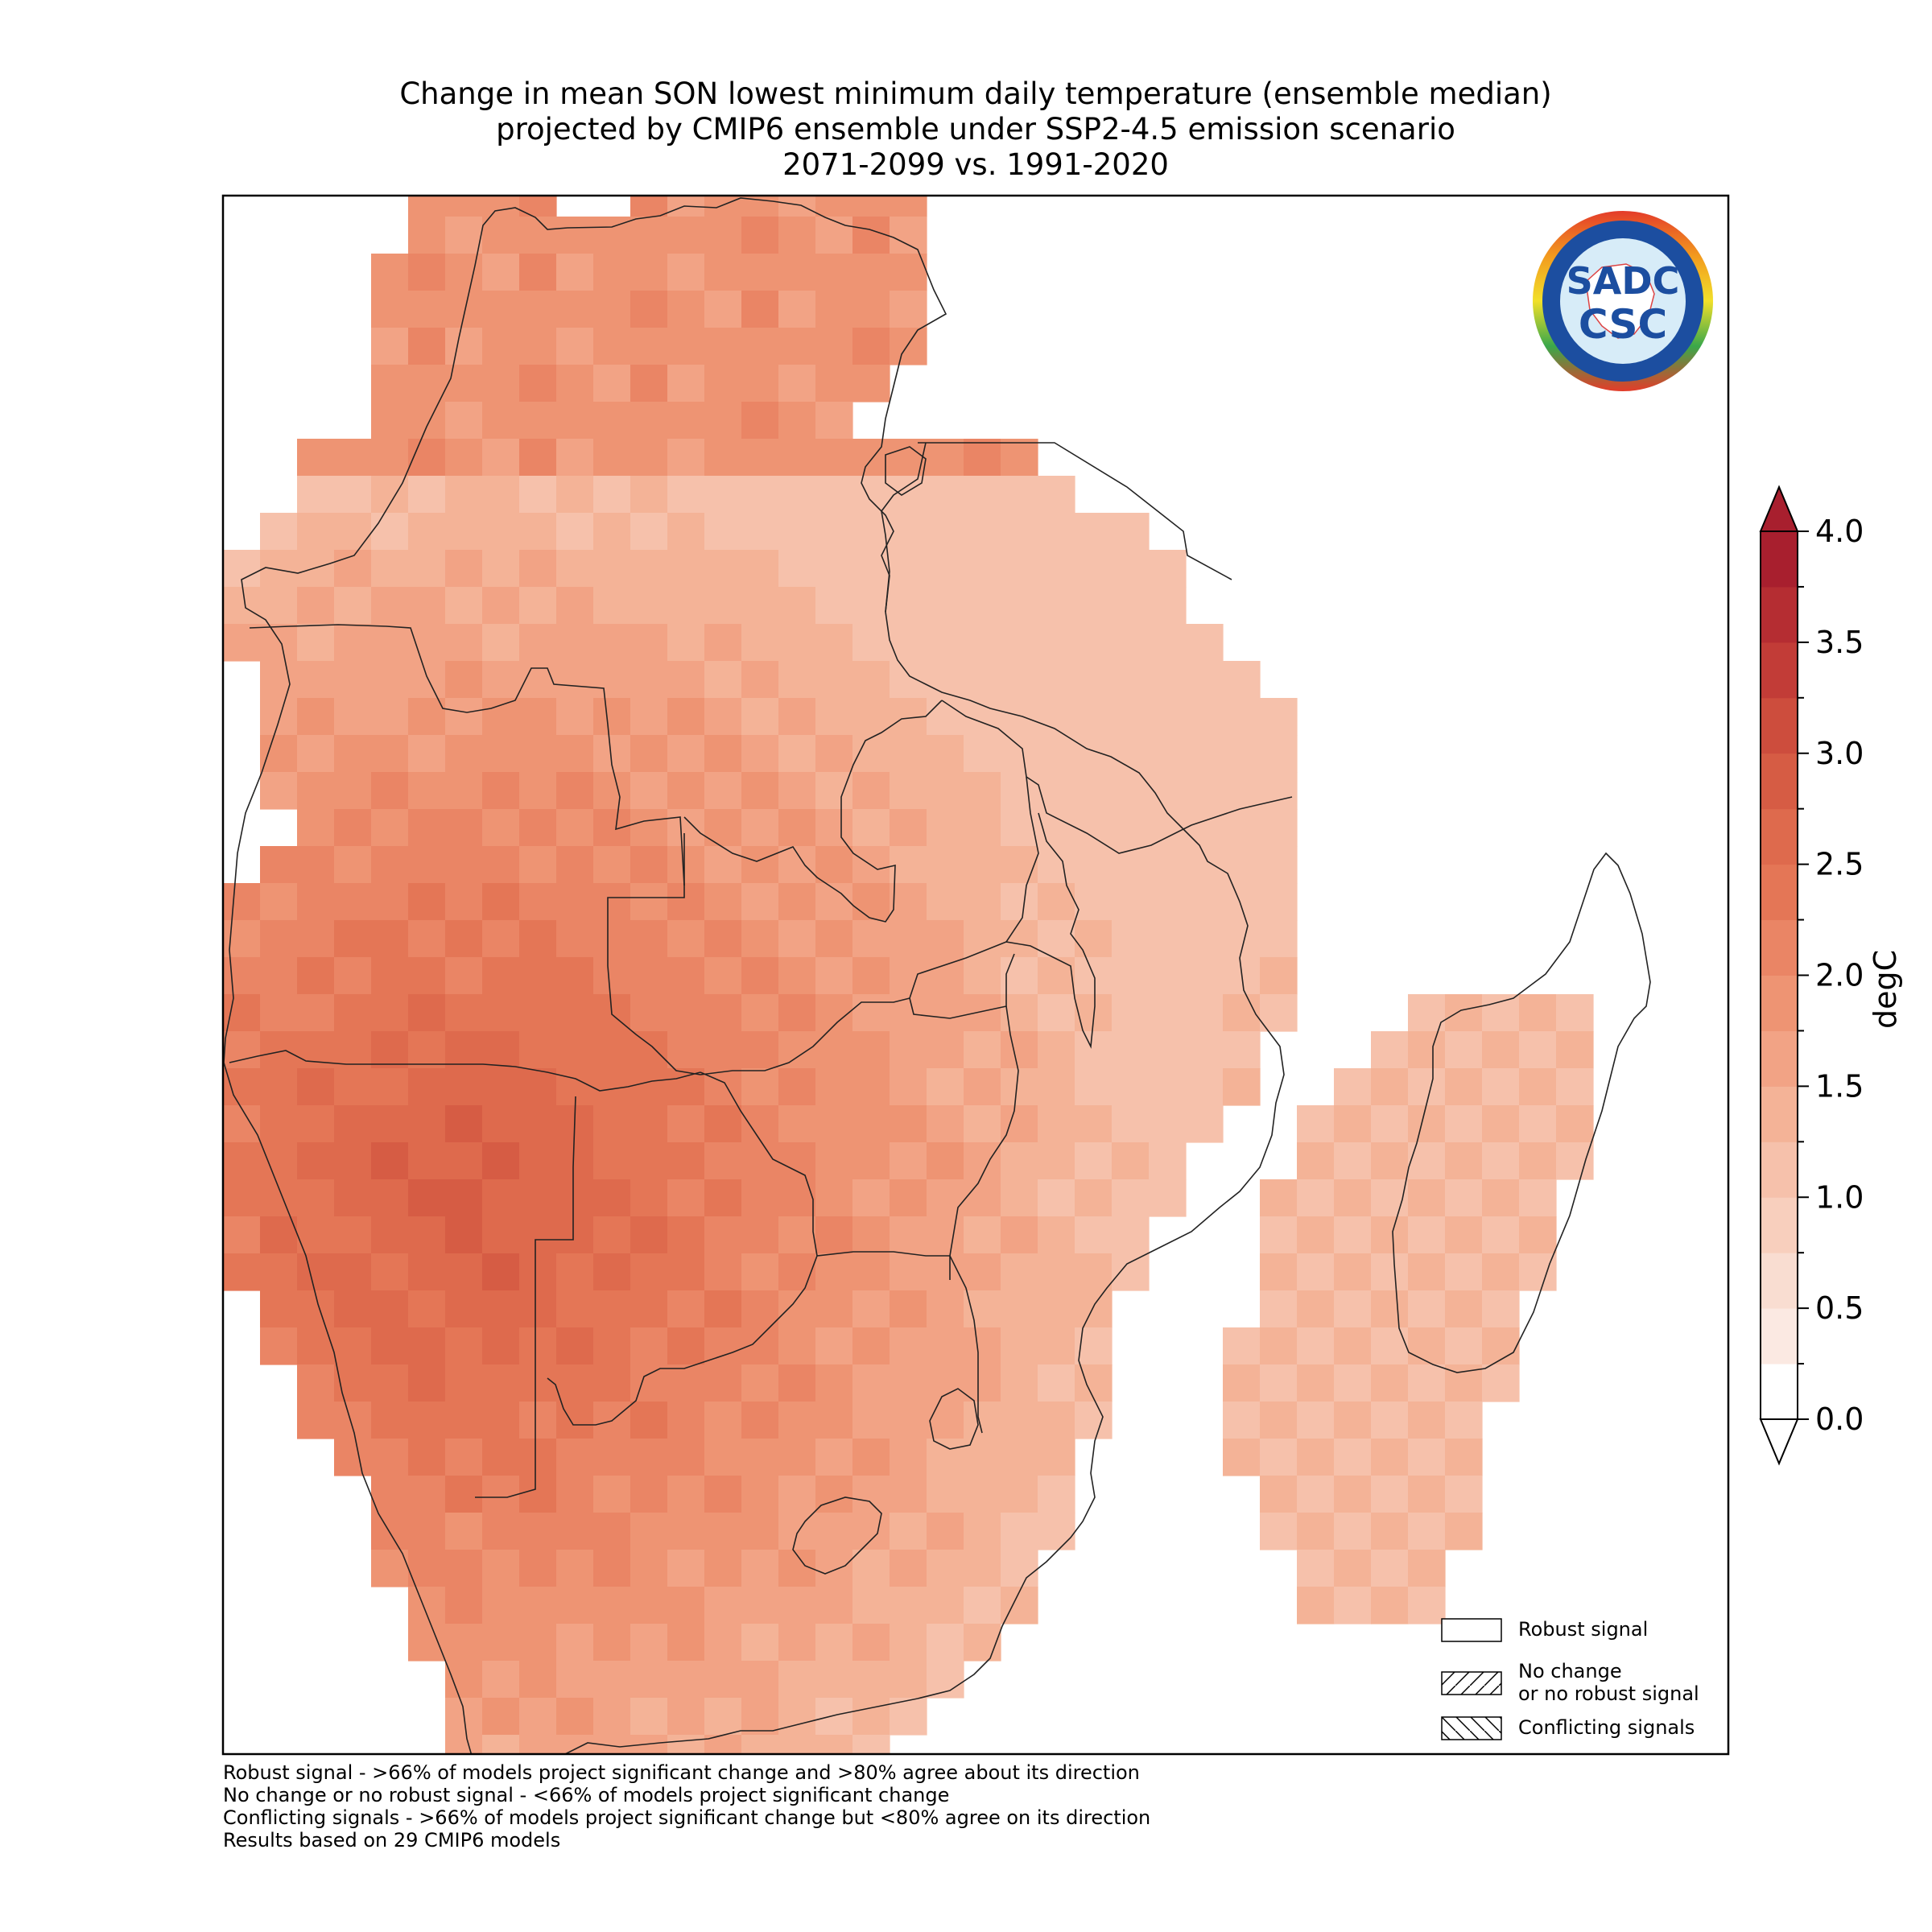  I want to click on legend-label-conflicting: Conflicting signals, so click(1606, 1727).